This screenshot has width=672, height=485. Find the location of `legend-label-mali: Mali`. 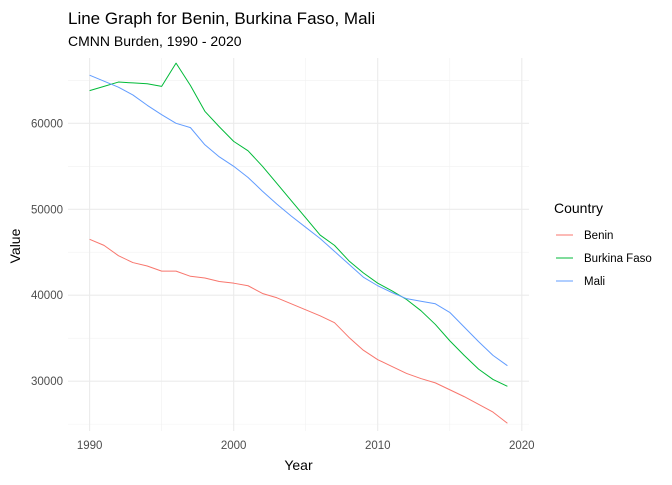

legend-label-mali: Mali is located at coordinates (594, 282).